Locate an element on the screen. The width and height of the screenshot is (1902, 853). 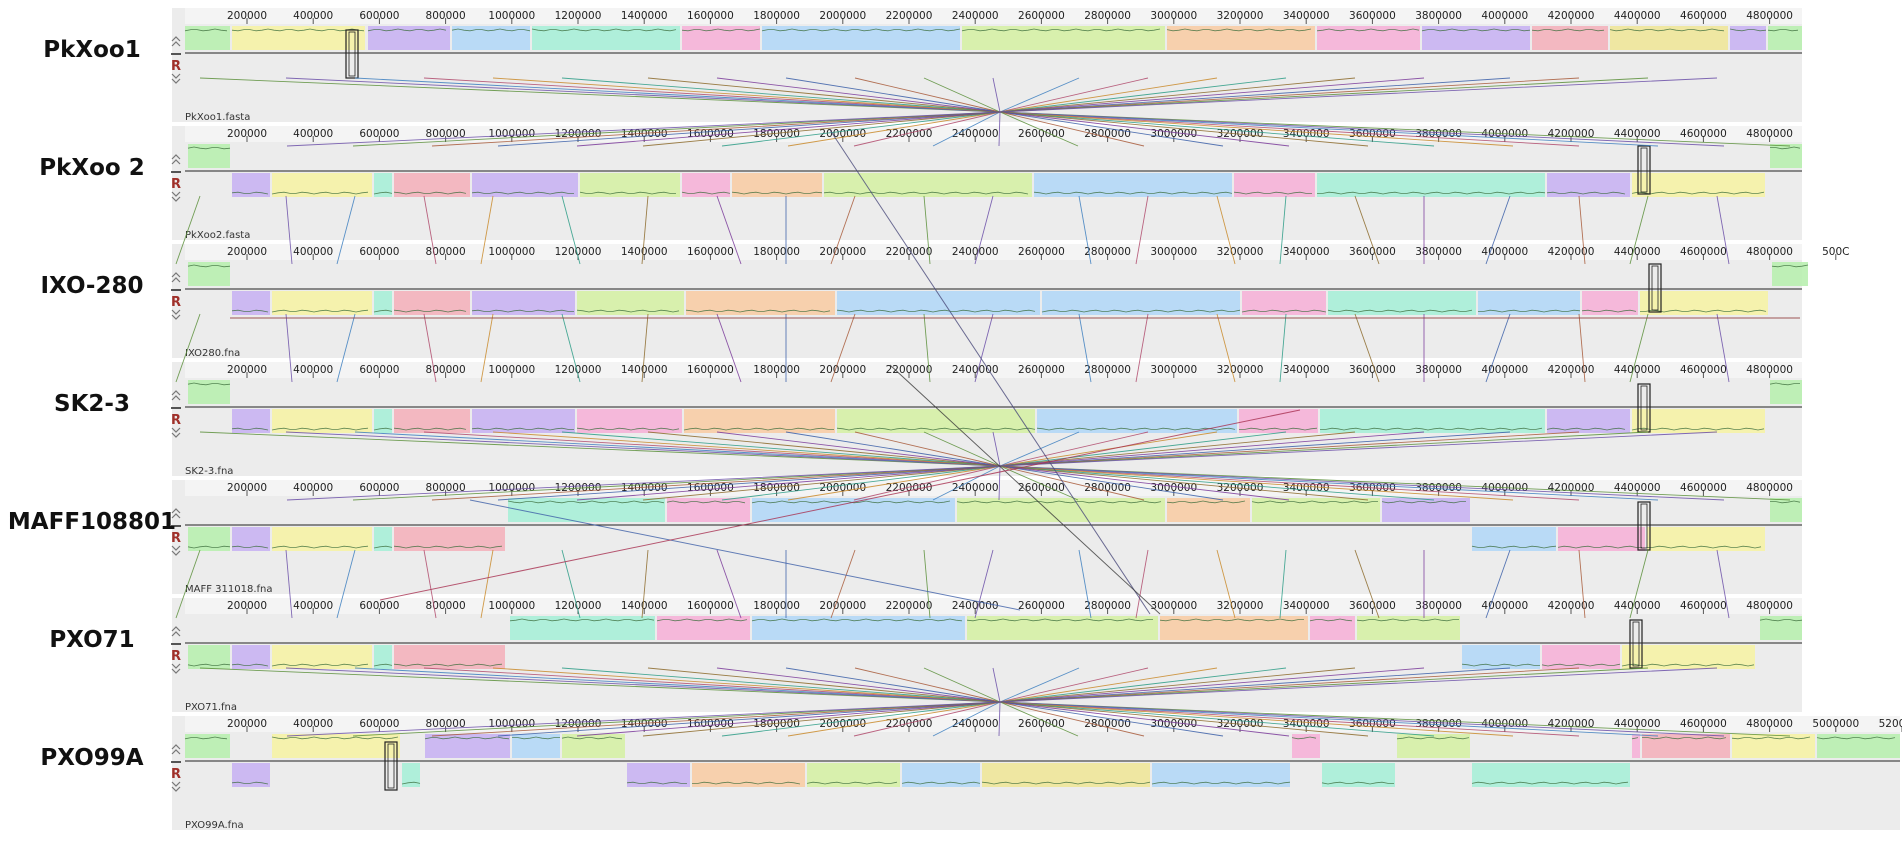
ruler-tick-label: 2200000 is located at coordinates (909, 16).